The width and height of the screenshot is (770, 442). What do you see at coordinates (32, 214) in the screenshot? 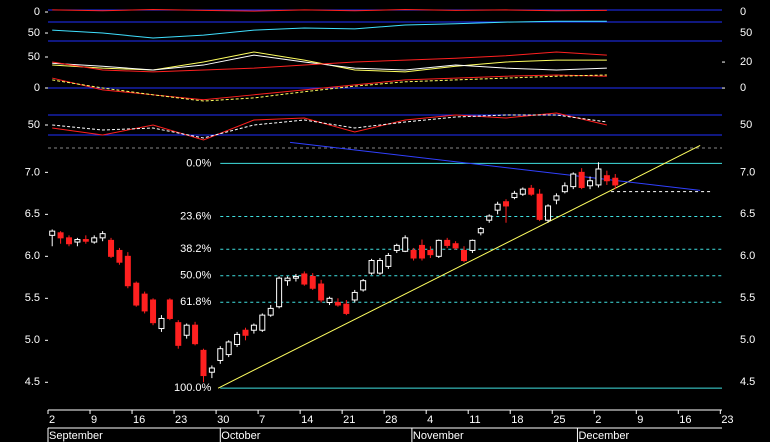
I see `y-tick-label: 6.5` at bounding box center [32, 214].